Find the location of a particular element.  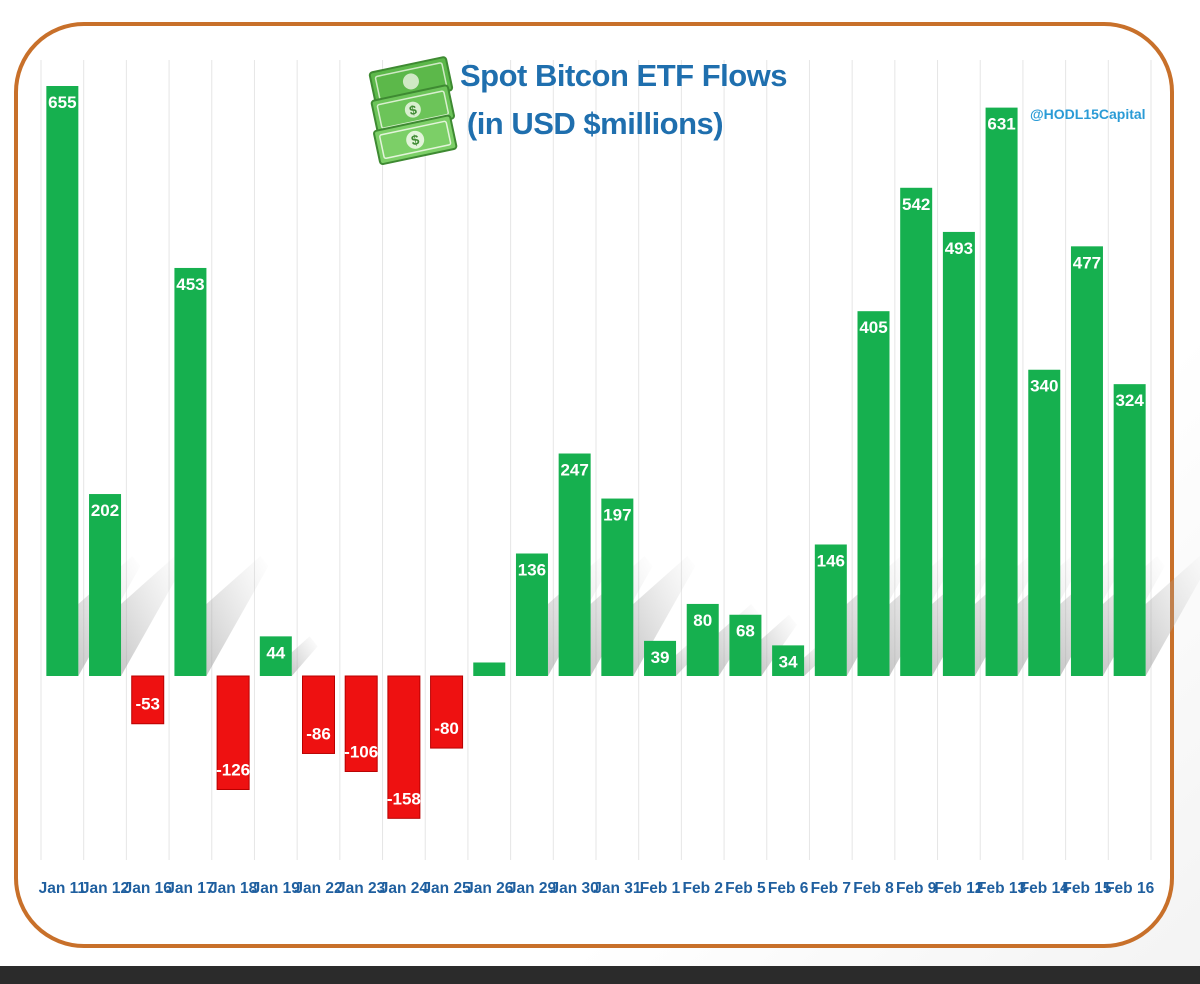

x-tick-label: Feb 5 is located at coordinates (745, 888).